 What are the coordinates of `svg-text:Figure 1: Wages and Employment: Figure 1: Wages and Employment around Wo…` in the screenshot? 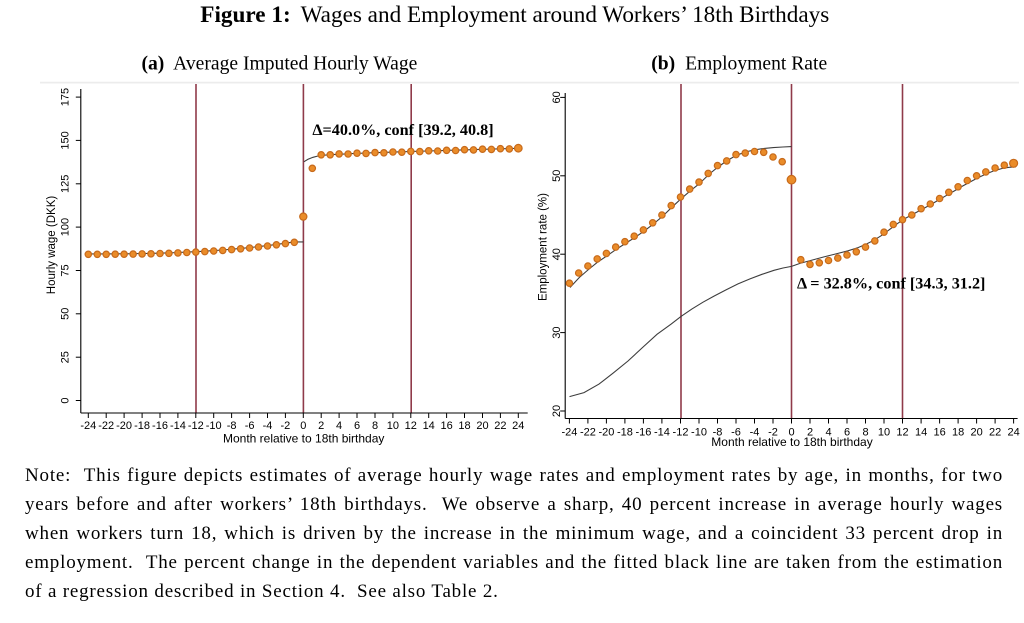 It's located at (514, 15).